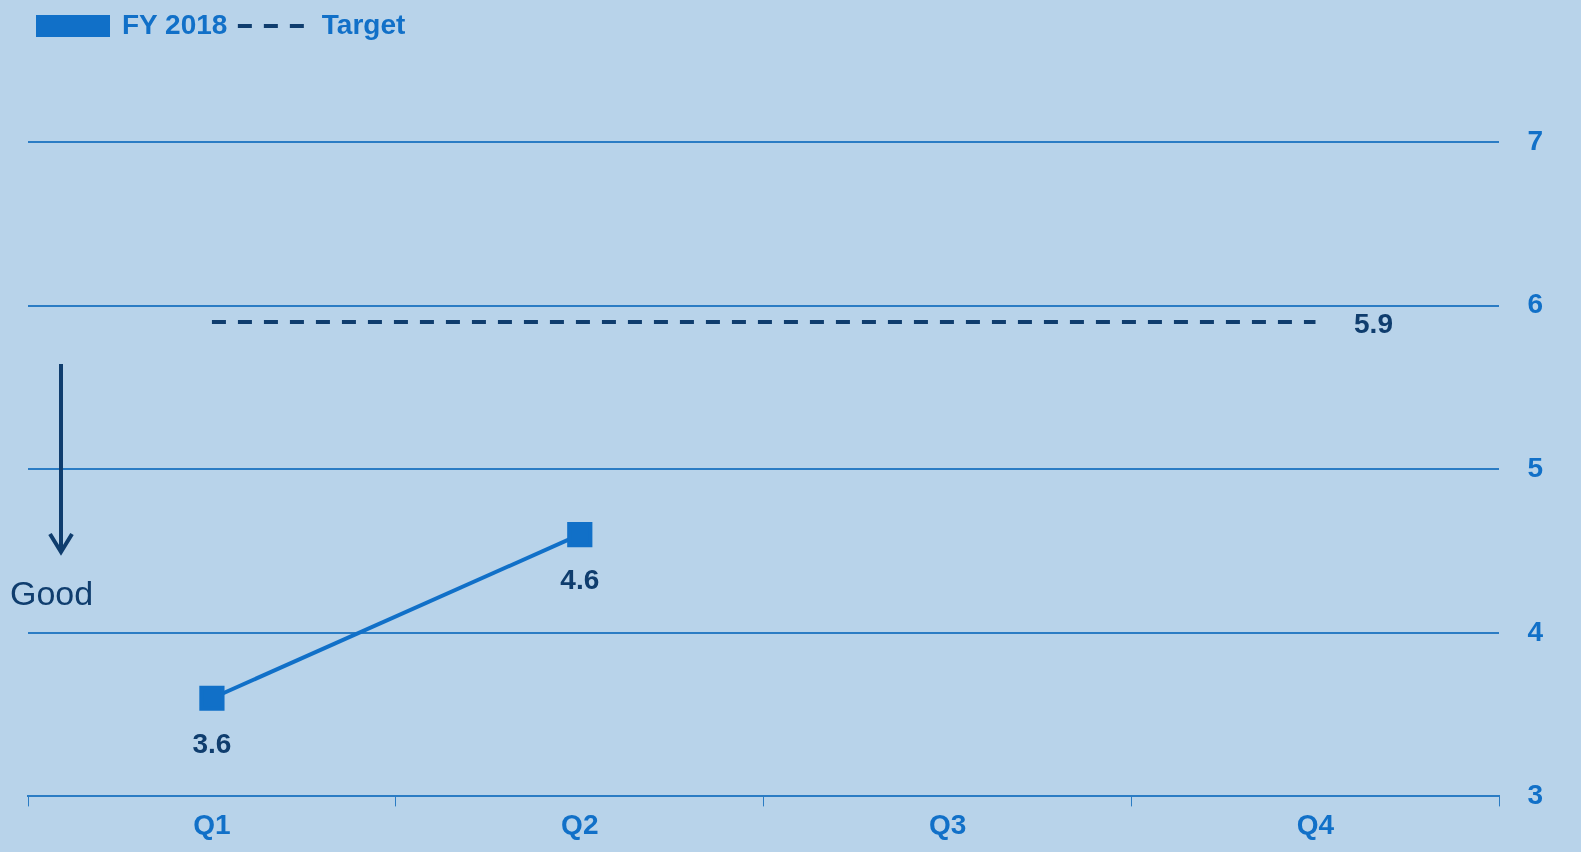 The image size is (1581, 852). What do you see at coordinates (947, 824) in the screenshot?
I see `x-tick-label: Q3` at bounding box center [947, 824].